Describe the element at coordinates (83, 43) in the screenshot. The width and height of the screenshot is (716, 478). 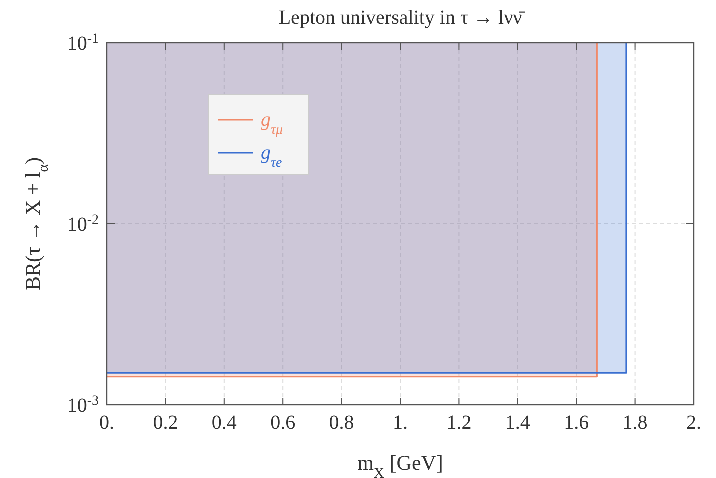
I see `y-tick-label: 10$^{-1}$` at that location.